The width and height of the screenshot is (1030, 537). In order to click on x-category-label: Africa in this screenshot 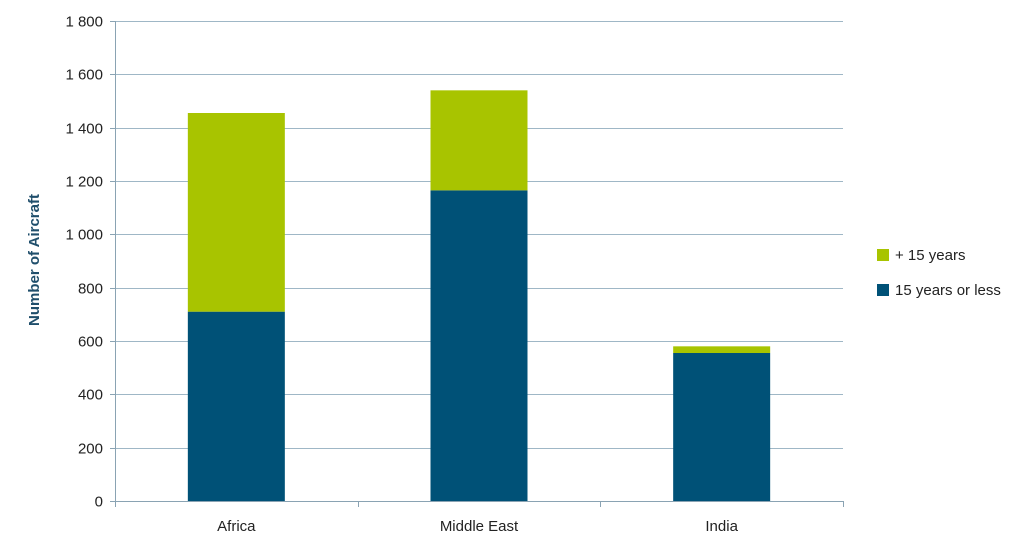, I will do `click(236, 526)`.